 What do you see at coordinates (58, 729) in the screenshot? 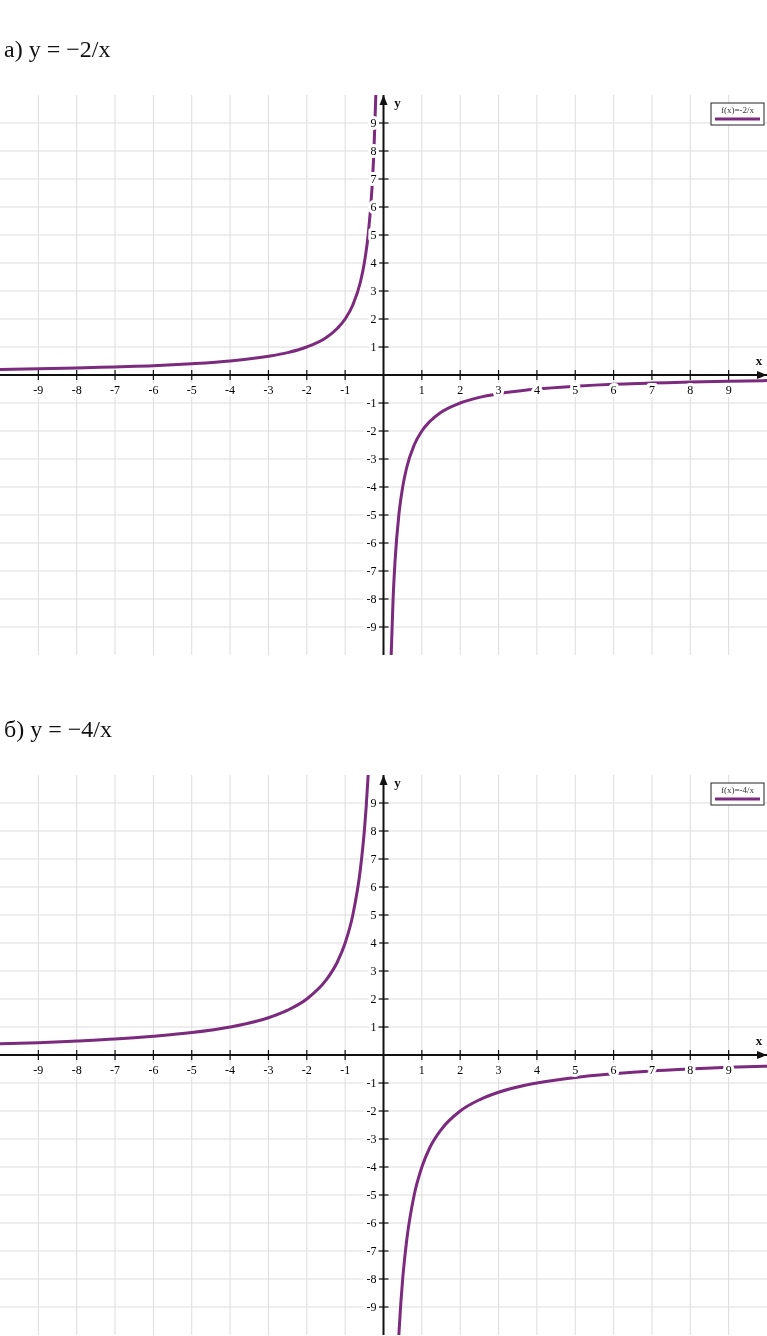
I see `chart-title: б) y = −4/x` at bounding box center [58, 729].